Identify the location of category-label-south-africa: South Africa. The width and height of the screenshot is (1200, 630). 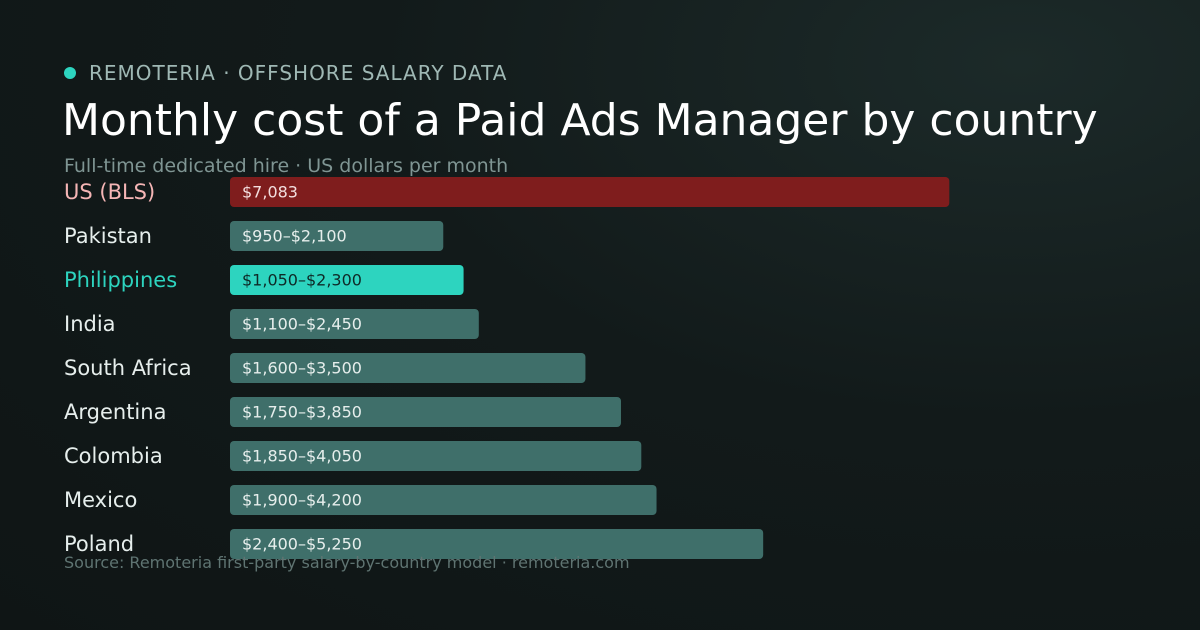
(128, 368).